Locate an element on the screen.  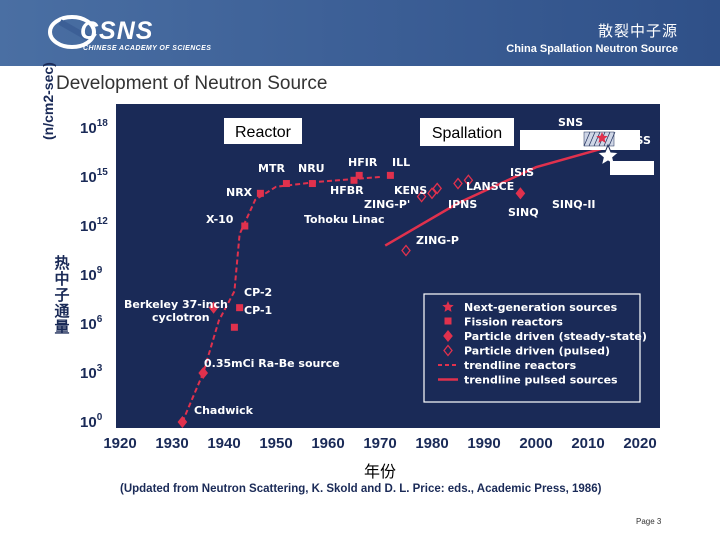
label-lansce: LANSCE is located at coordinates (490, 186).